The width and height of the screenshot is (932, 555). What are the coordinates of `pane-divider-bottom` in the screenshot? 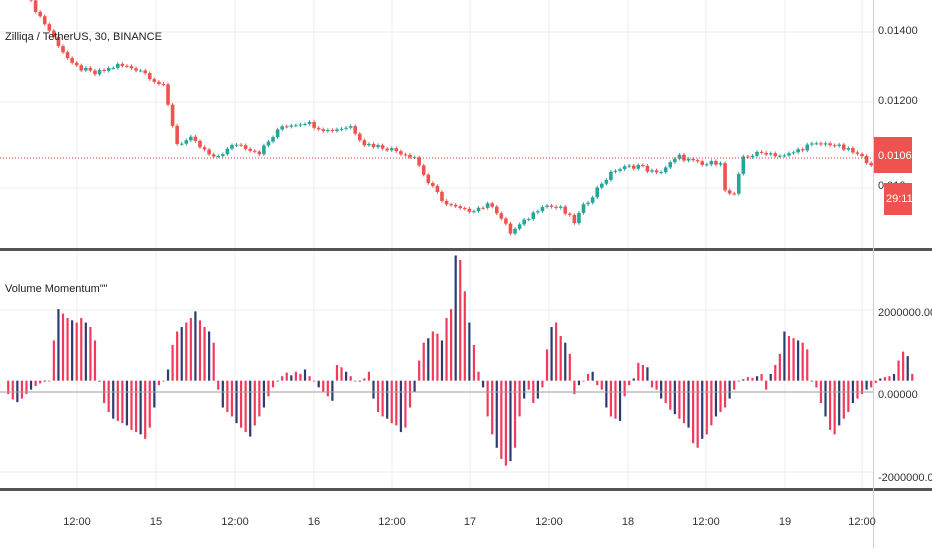 It's located at (466, 489).